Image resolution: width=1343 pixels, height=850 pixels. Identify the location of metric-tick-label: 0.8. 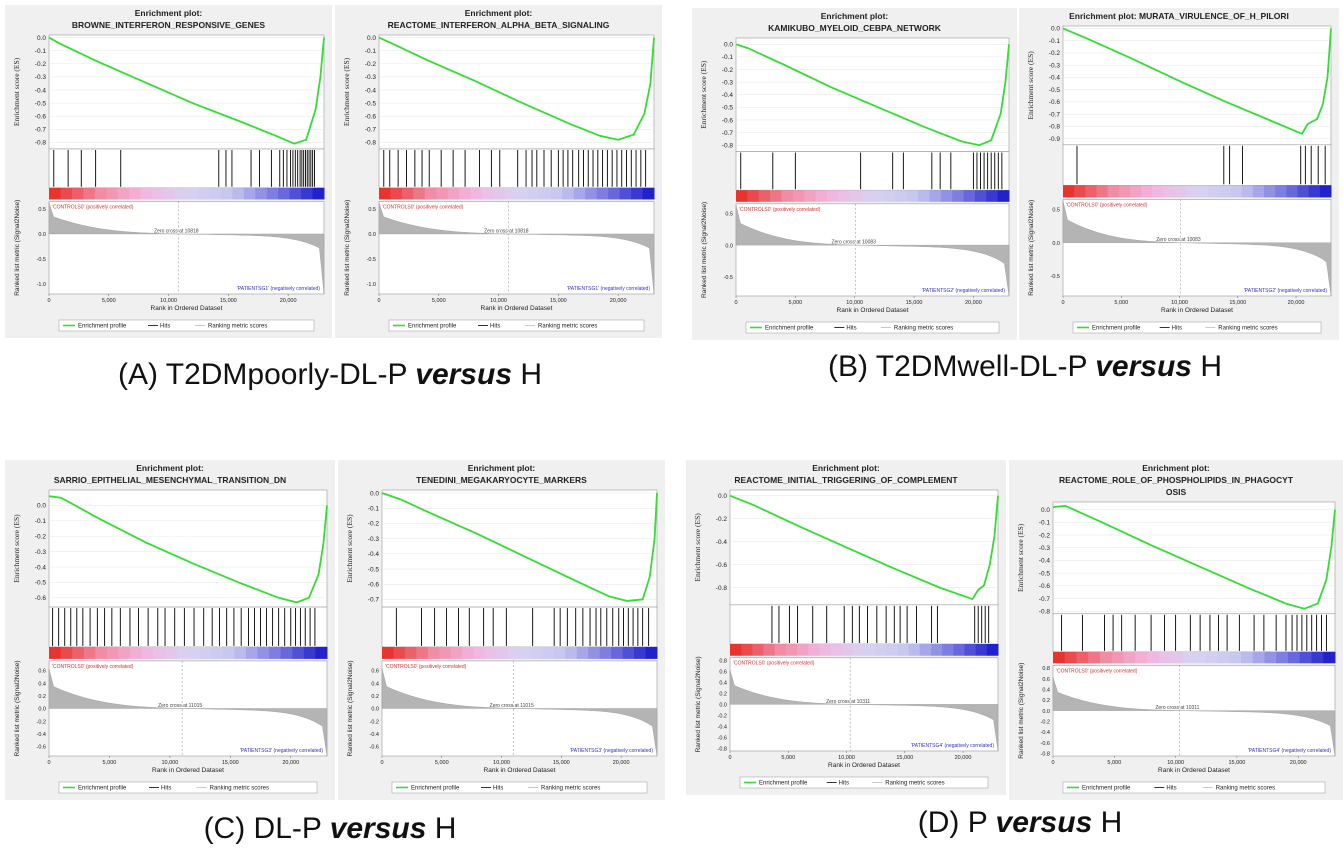
(723, 662).